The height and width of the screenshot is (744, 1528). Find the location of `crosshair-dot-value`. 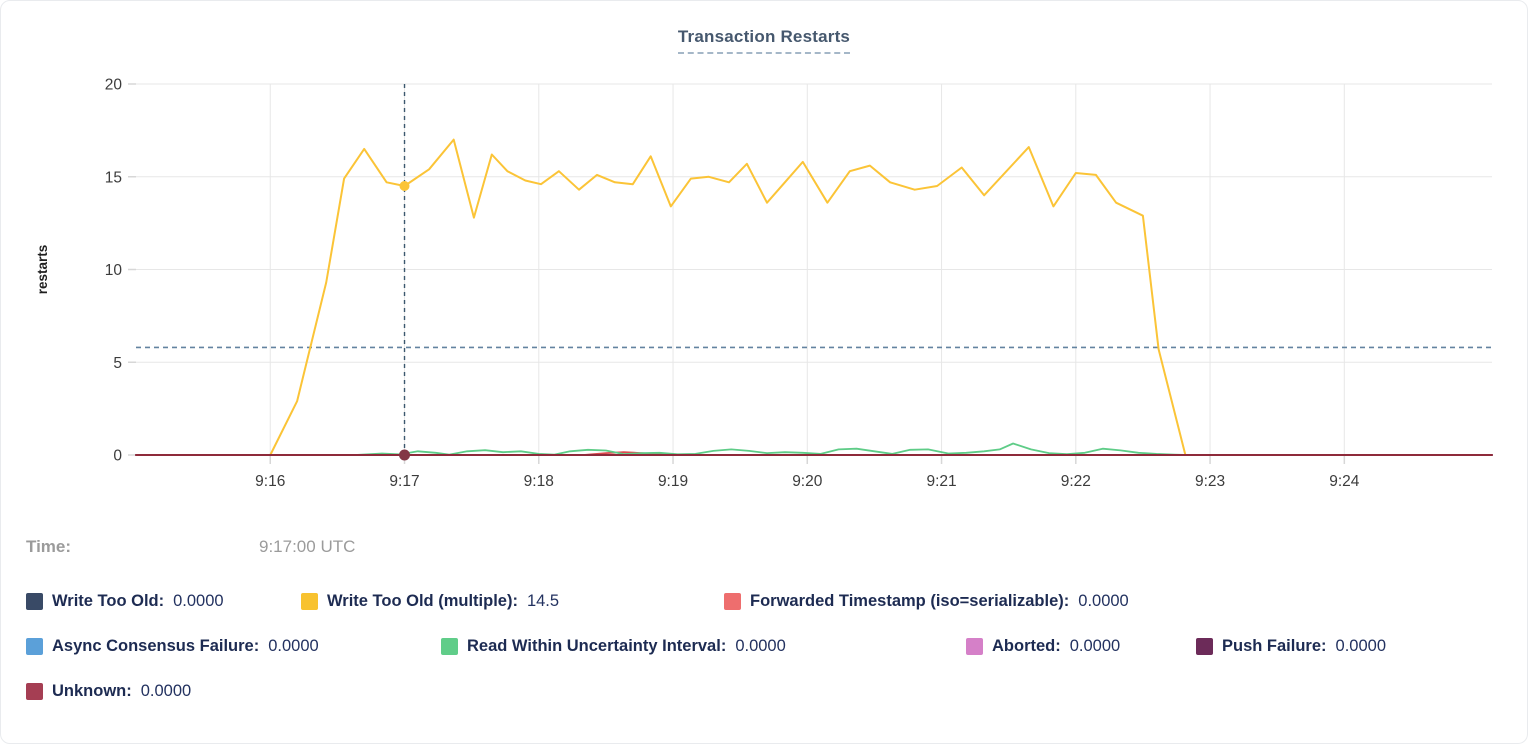

crosshair-dot-value is located at coordinates (404, 186).